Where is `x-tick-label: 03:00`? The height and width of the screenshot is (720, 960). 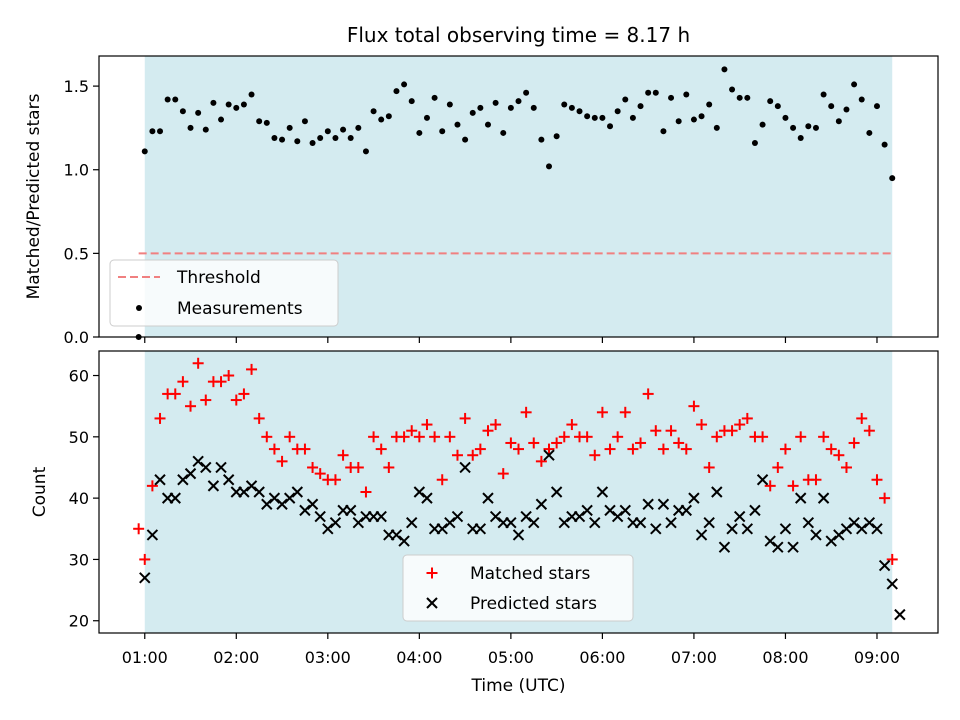 x-tick-label: 03:00 is located at coordinates (328, 657).